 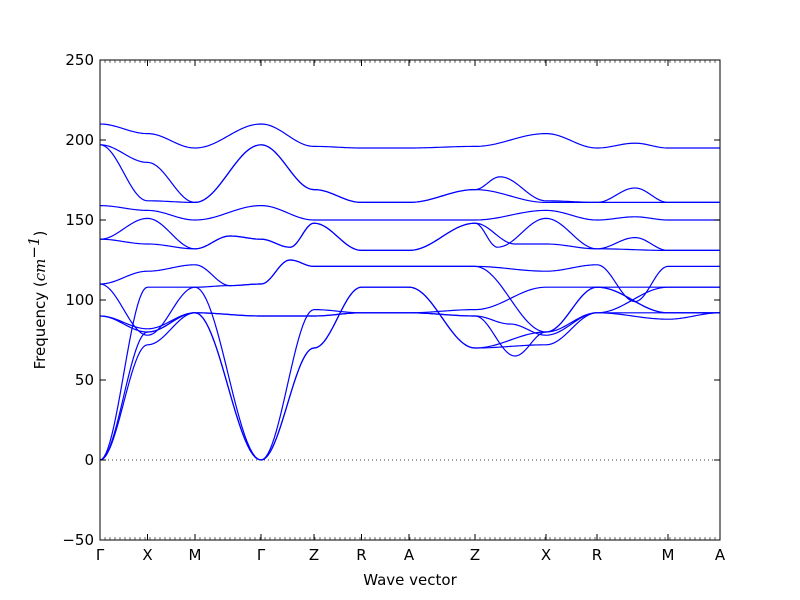 What do you see at coordinates (410, 580) in the screenshot?
I see `x-axis-label: Wave vector` at bounding box center [410, 580].